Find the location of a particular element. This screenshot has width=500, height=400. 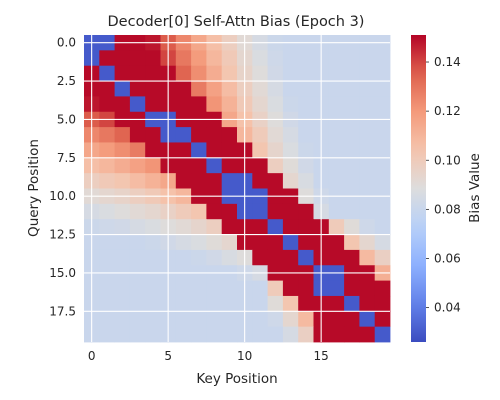

y-tick-label: 10.0 is located at coordinates (62, 196).